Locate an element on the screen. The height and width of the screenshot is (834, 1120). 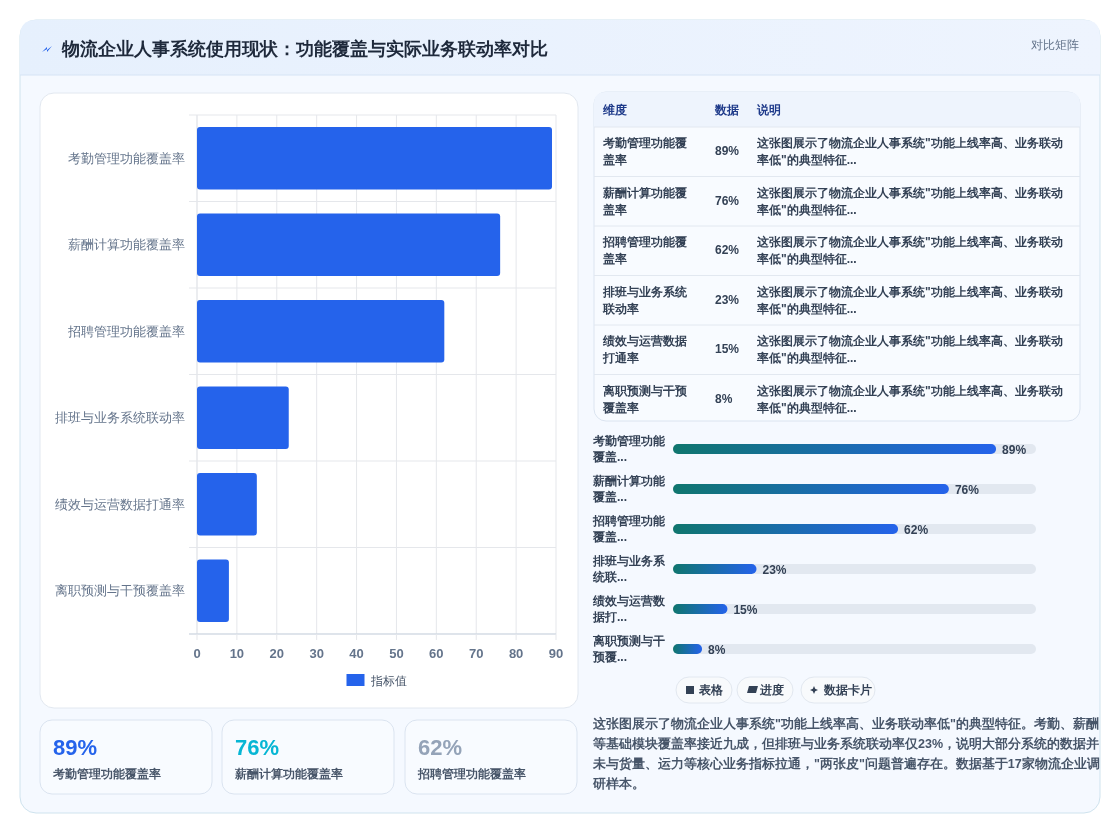
x-tick-label: 70 is located at coordinates (476, 653).